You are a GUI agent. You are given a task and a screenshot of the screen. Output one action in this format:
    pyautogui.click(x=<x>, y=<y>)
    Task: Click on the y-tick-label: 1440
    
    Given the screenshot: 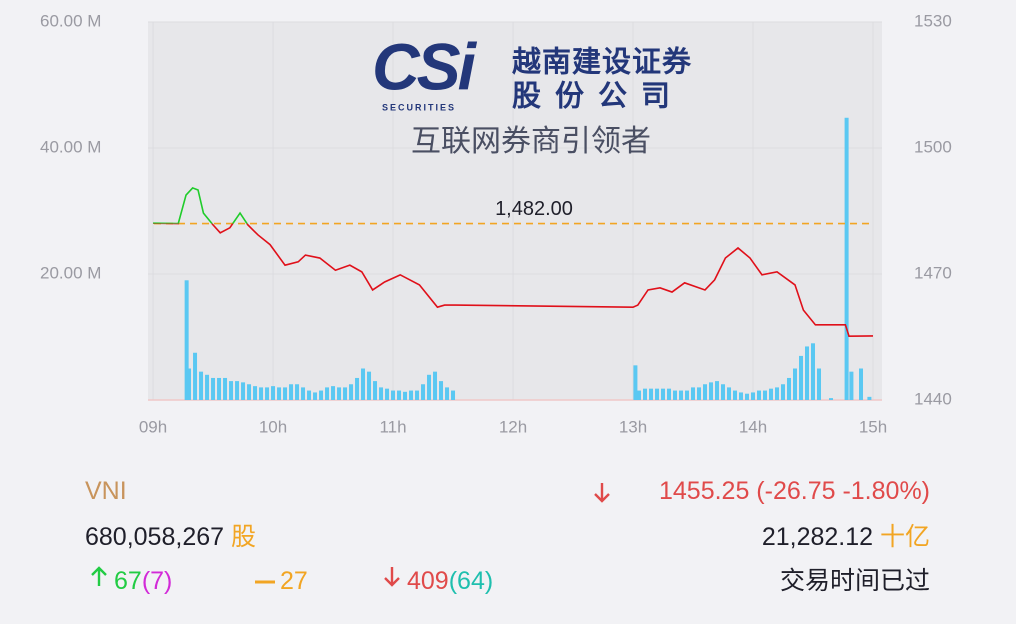 What is the action you would take?
    pyautogui.click(x=933, y=398)
    